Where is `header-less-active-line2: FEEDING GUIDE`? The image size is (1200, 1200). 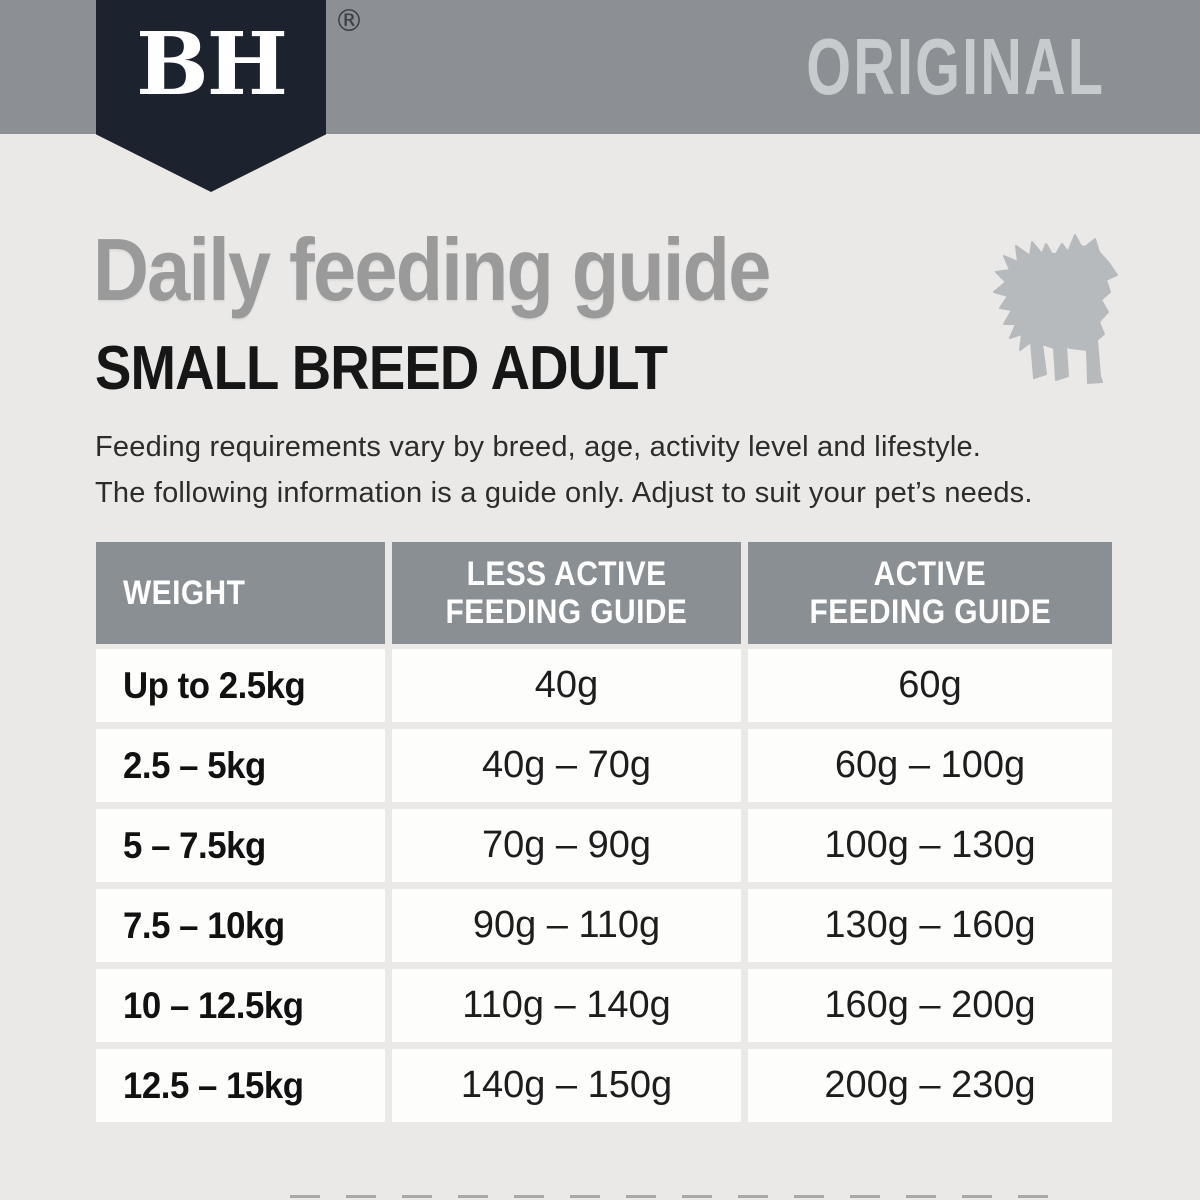 header-less-active-line2: FEEDING GUIDE is located at coordinates (566, 612).